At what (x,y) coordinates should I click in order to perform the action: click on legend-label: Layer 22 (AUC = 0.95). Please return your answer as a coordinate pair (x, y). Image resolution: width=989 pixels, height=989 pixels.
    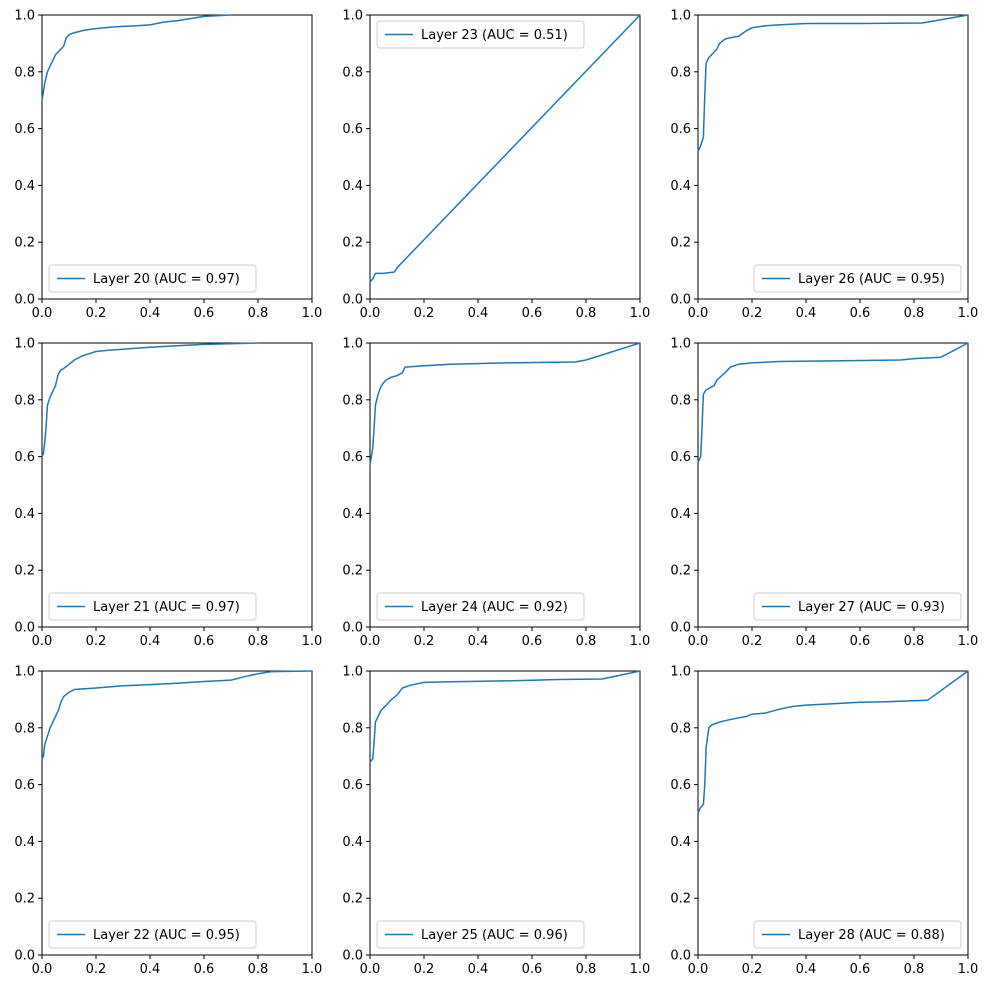
    Looking at the image, I should click on (166, 935).